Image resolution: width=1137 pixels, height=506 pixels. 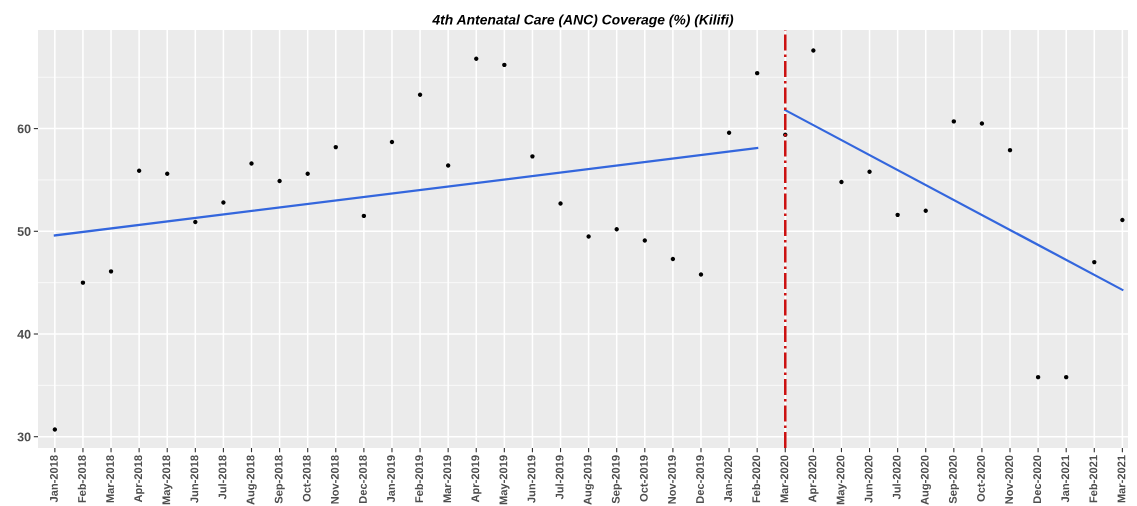 What do you see at coordinates (841, 480) in the screenshot?
I see `x-tick-label: May-2020` at bounding box center [841, 480].